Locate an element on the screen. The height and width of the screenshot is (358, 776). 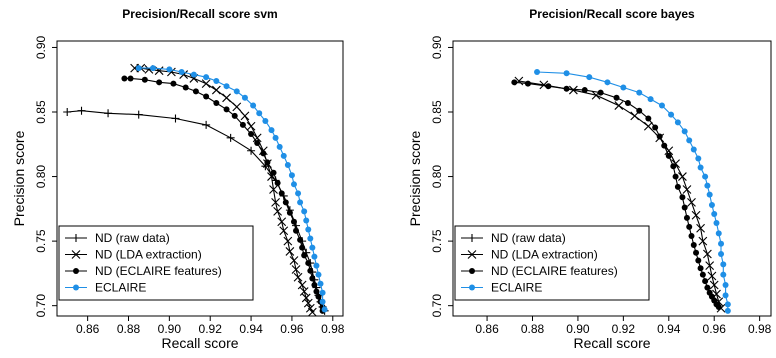
panel-2-x-tick-label: 0.92 is located at coordinates (624, 329).